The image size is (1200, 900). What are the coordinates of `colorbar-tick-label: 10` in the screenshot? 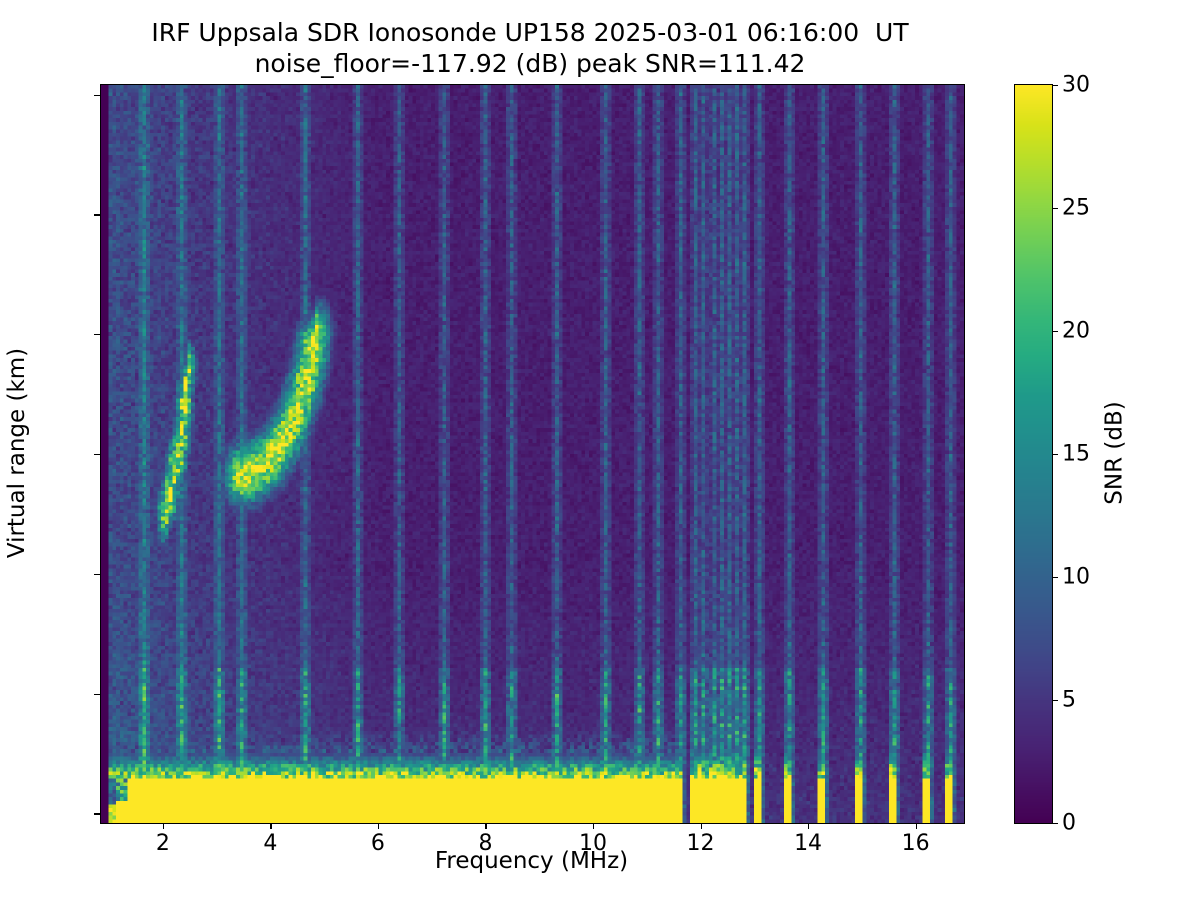 It's located at (1076, 577).